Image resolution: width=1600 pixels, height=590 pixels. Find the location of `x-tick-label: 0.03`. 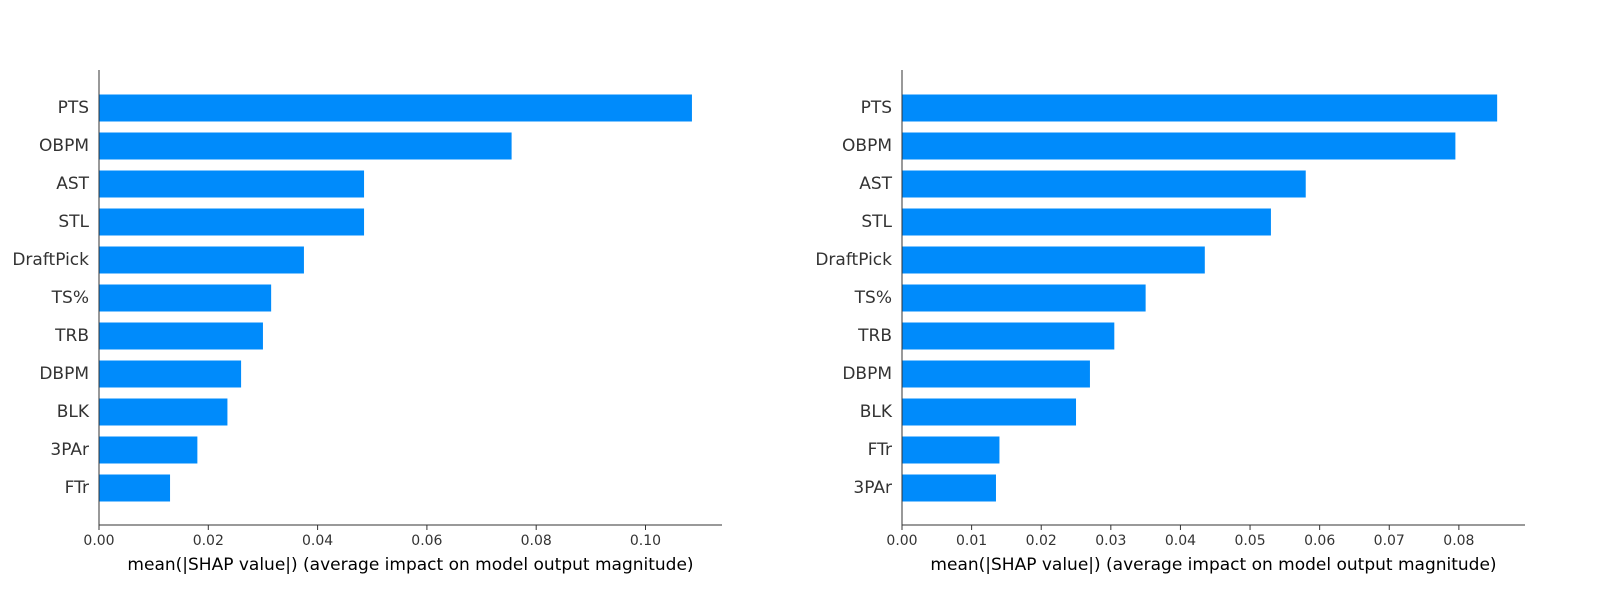

x-tick-label: 0.03 is located at coordinates (1110, 541).